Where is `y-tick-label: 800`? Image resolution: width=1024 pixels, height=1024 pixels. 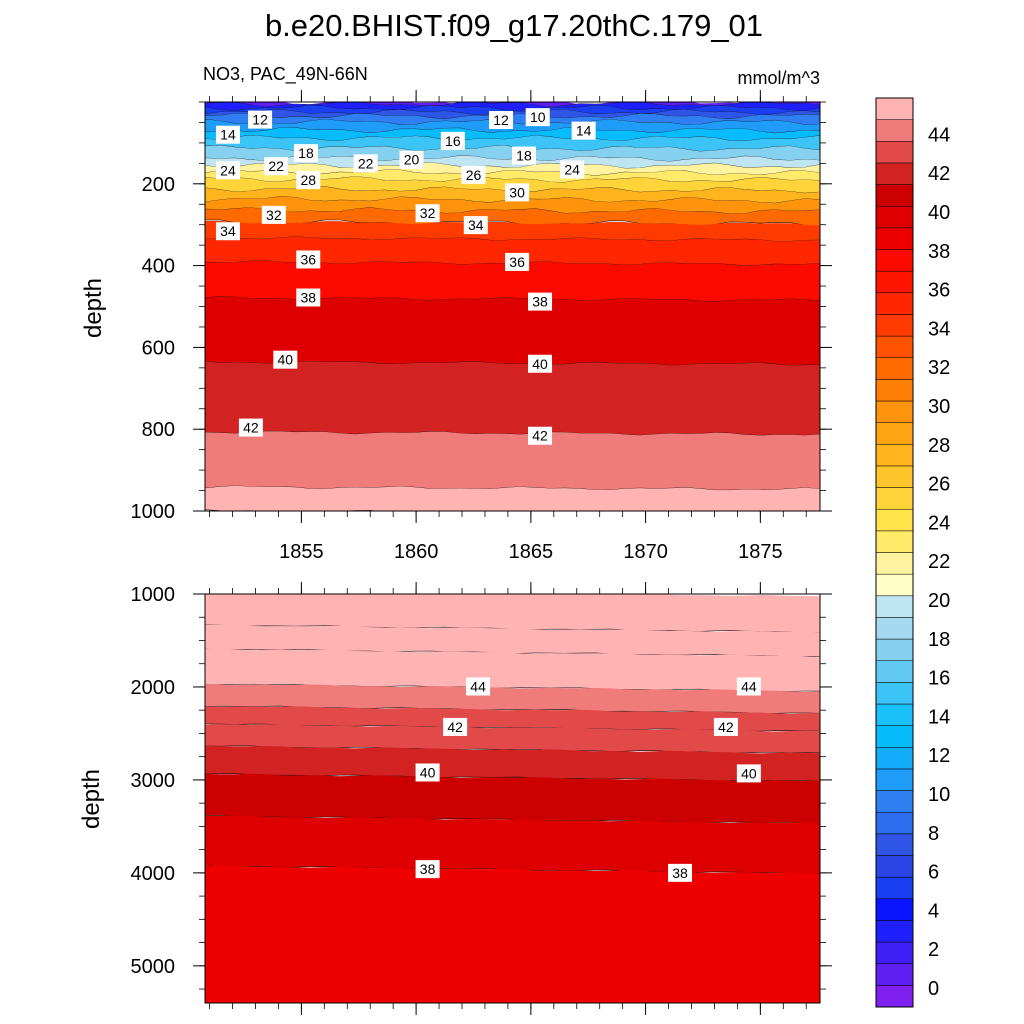
y-tick-label: 800 is located at coordinates (158, 430).